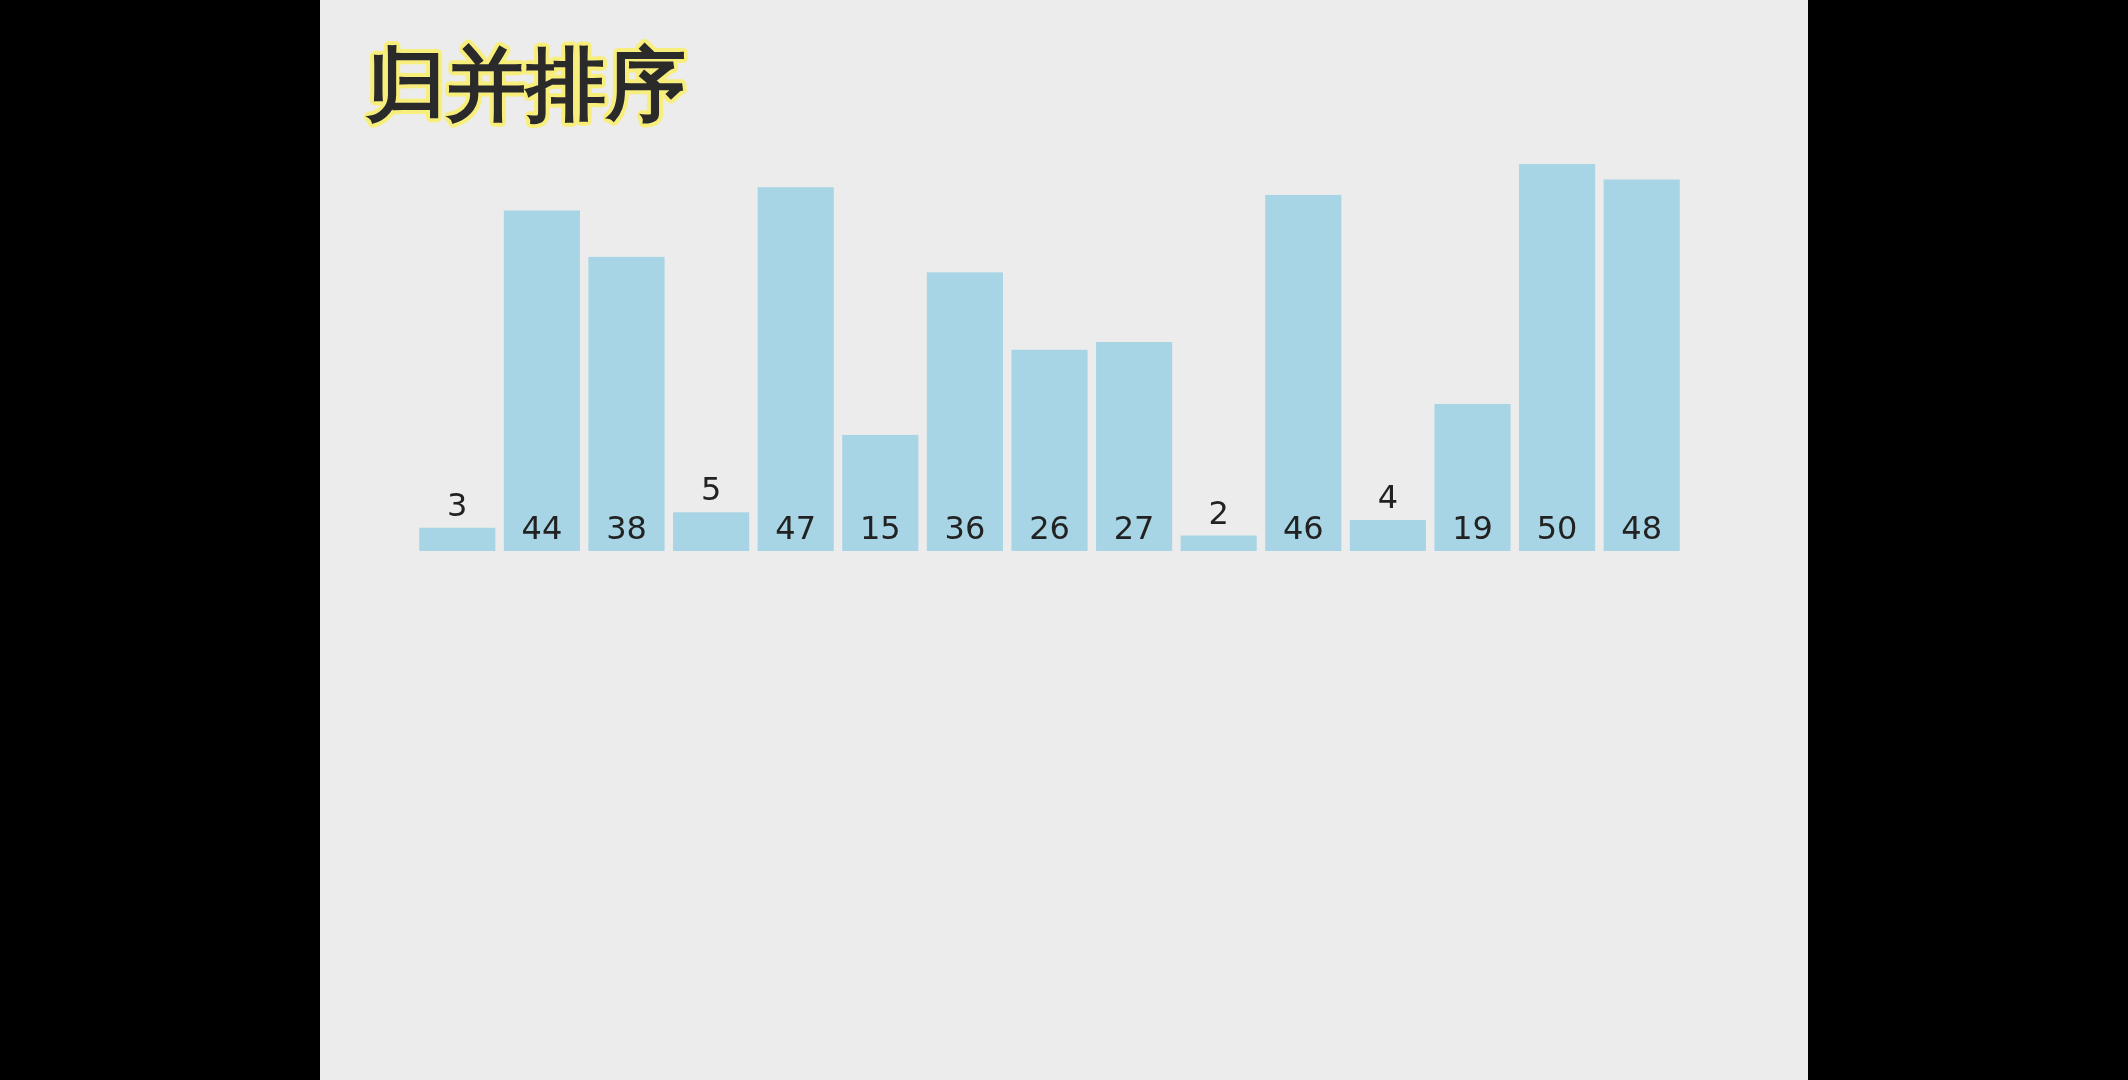 This screenshot has height=1080, width=2128. I want to click on data-label: 26, so click(1049, 528).